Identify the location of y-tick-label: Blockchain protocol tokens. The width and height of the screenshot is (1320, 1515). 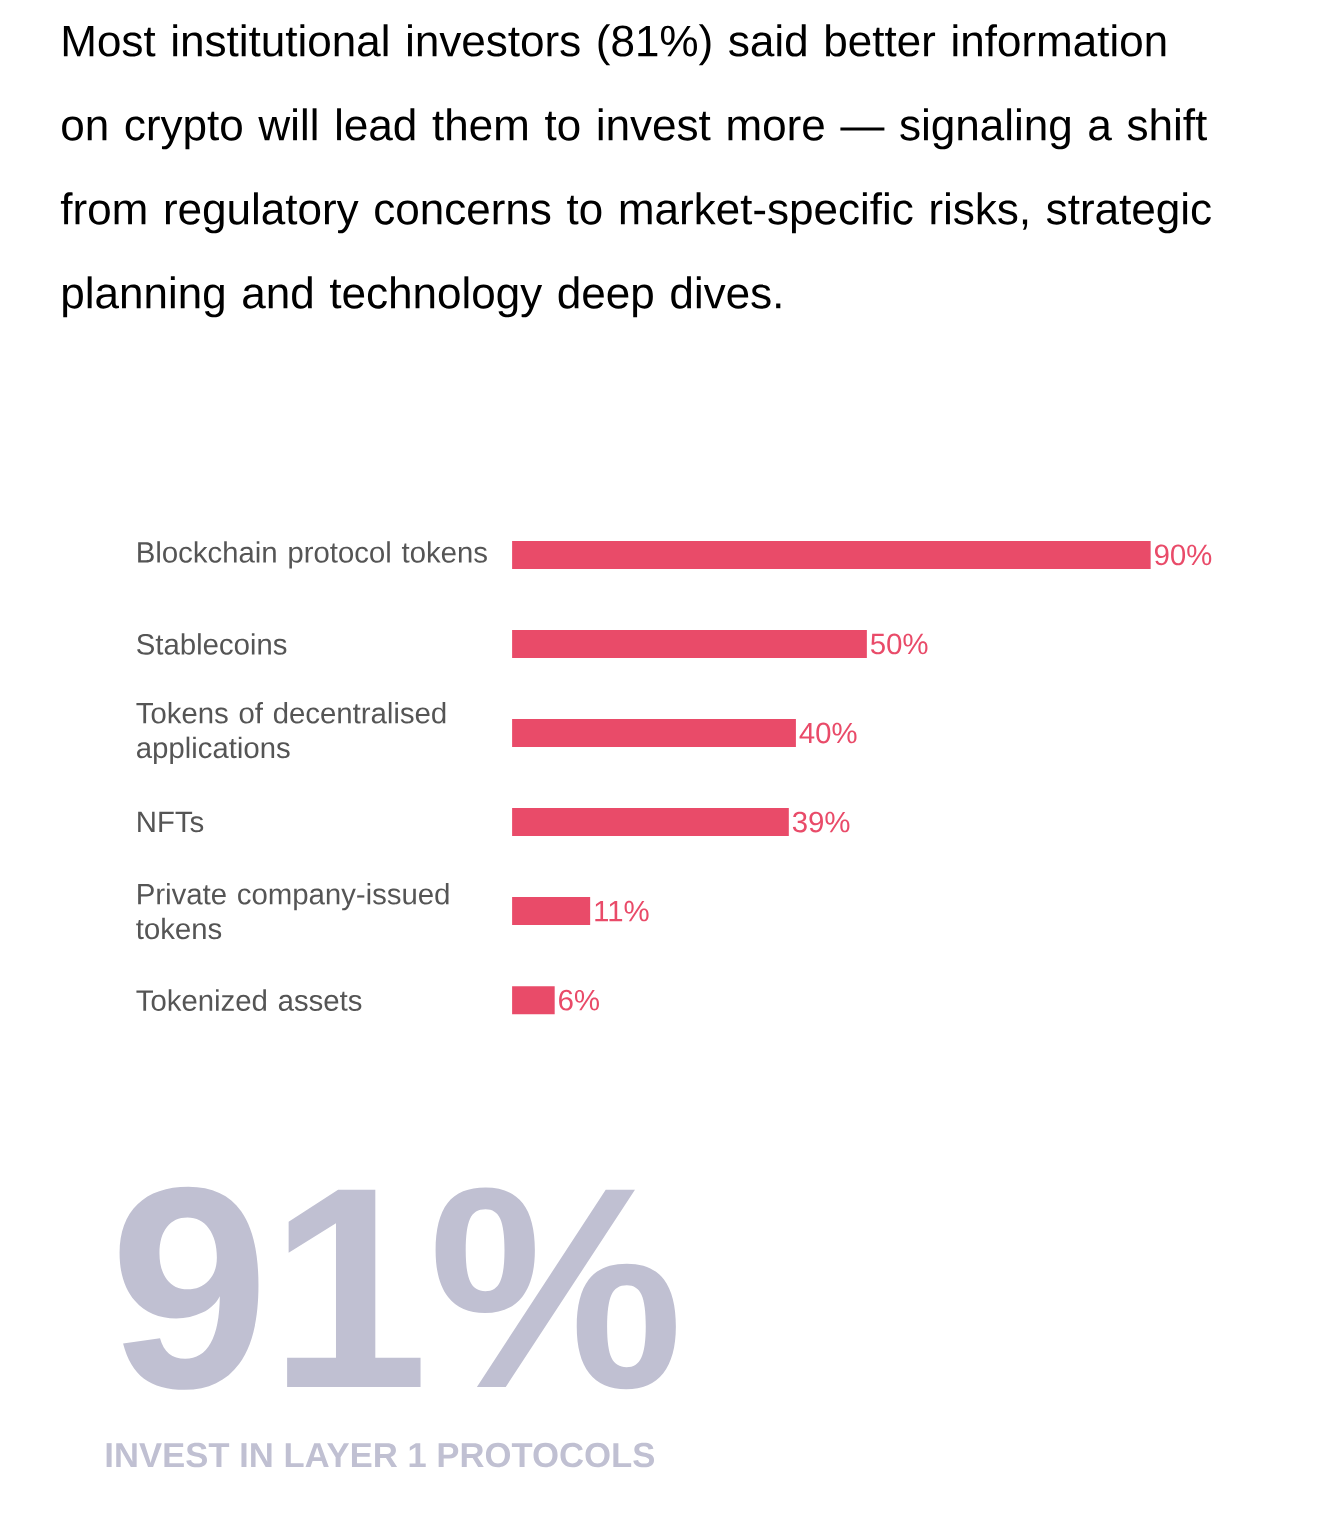
(312, 555).